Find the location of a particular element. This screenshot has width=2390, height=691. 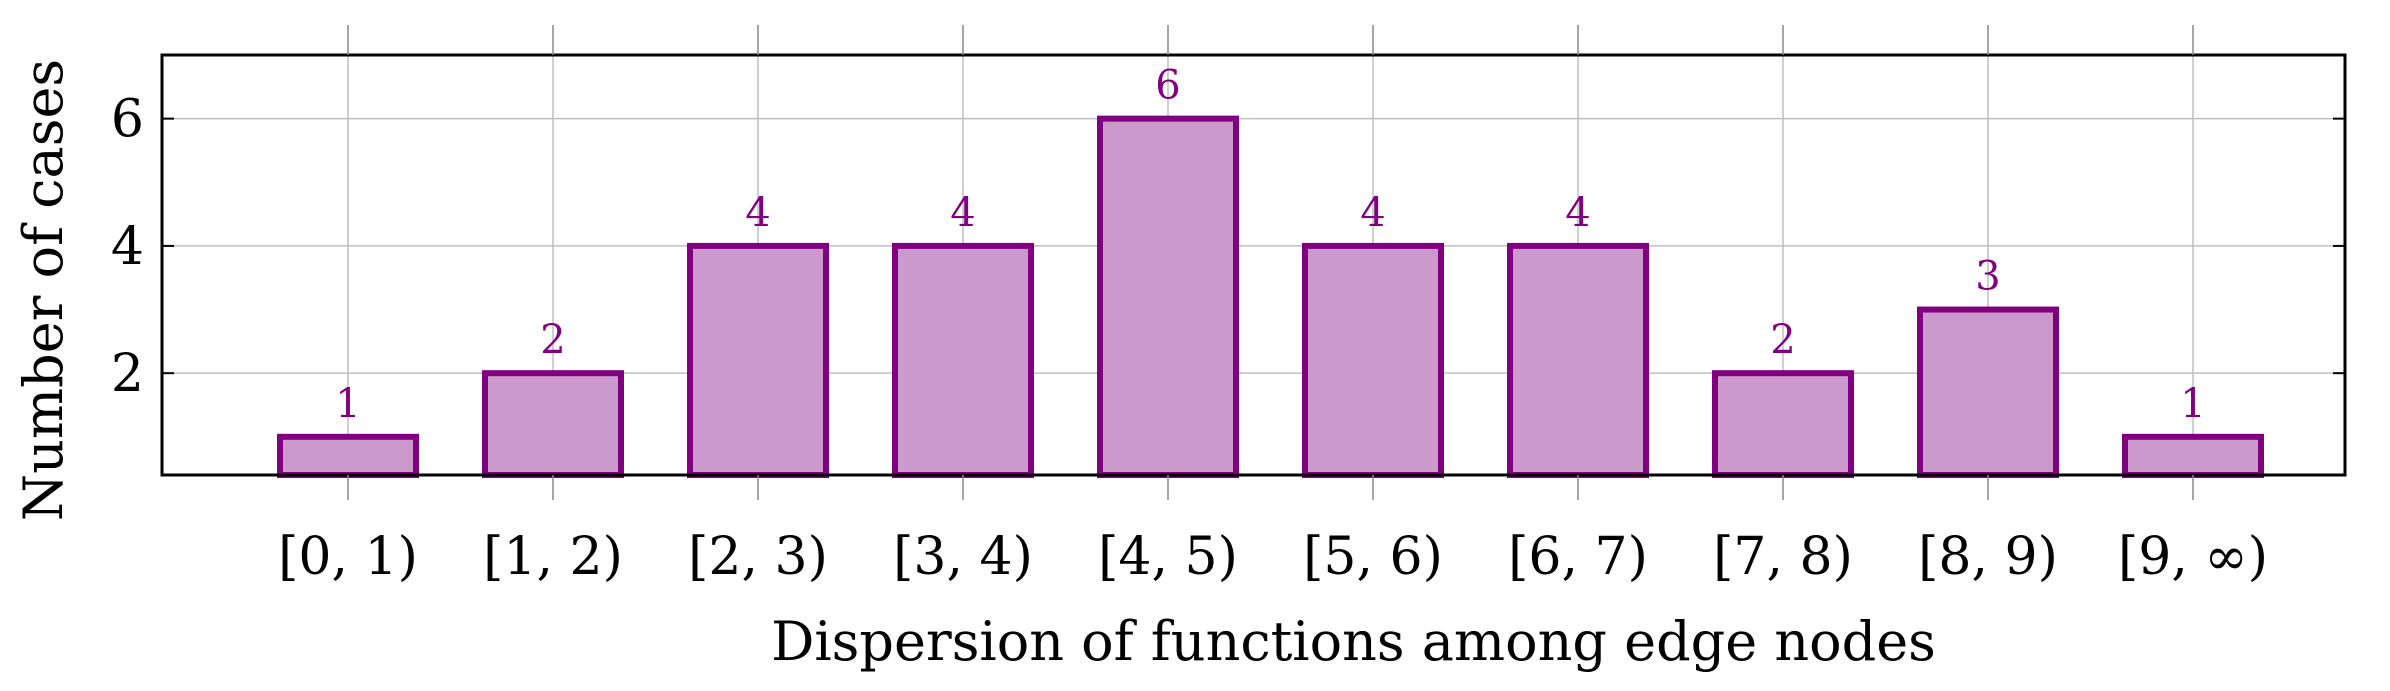

x-tick-label: [7, 8) is located at coordinates (1783, 557).